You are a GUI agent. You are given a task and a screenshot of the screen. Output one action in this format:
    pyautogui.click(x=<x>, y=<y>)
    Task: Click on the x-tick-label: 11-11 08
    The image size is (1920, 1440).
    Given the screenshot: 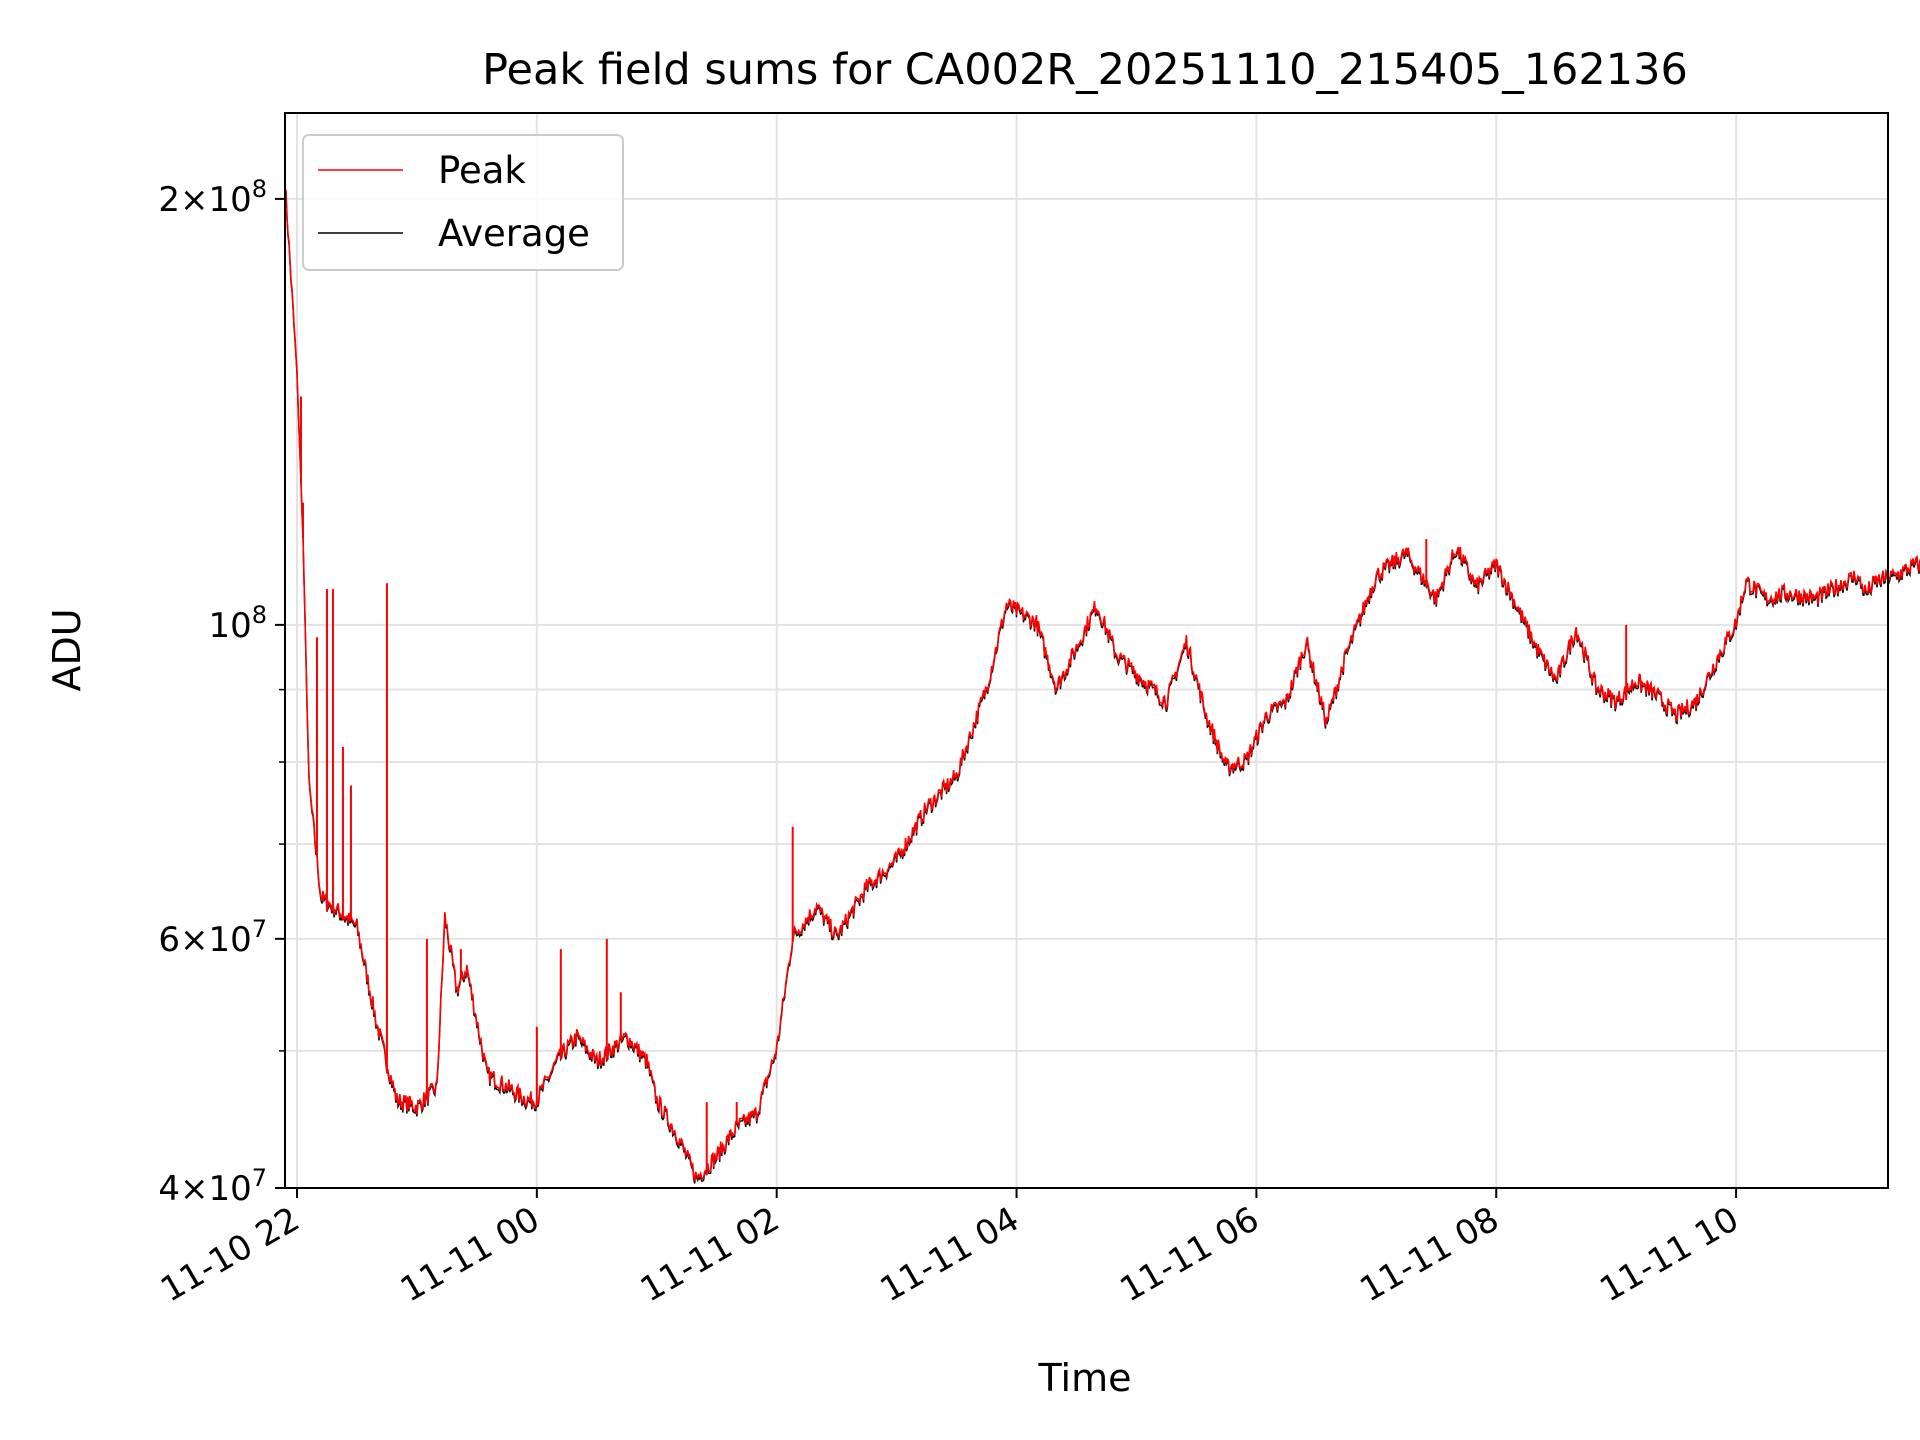 What is the action you would take?
    pyautogui.click(x=1429, y=1254)
    